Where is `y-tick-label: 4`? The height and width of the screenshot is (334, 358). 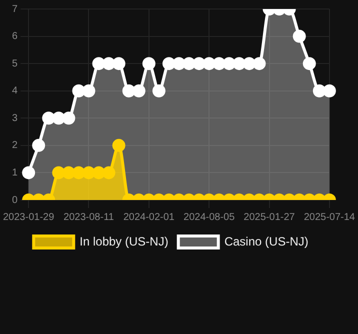 y-tick-label: 4 is located at coordinates (15, 91).